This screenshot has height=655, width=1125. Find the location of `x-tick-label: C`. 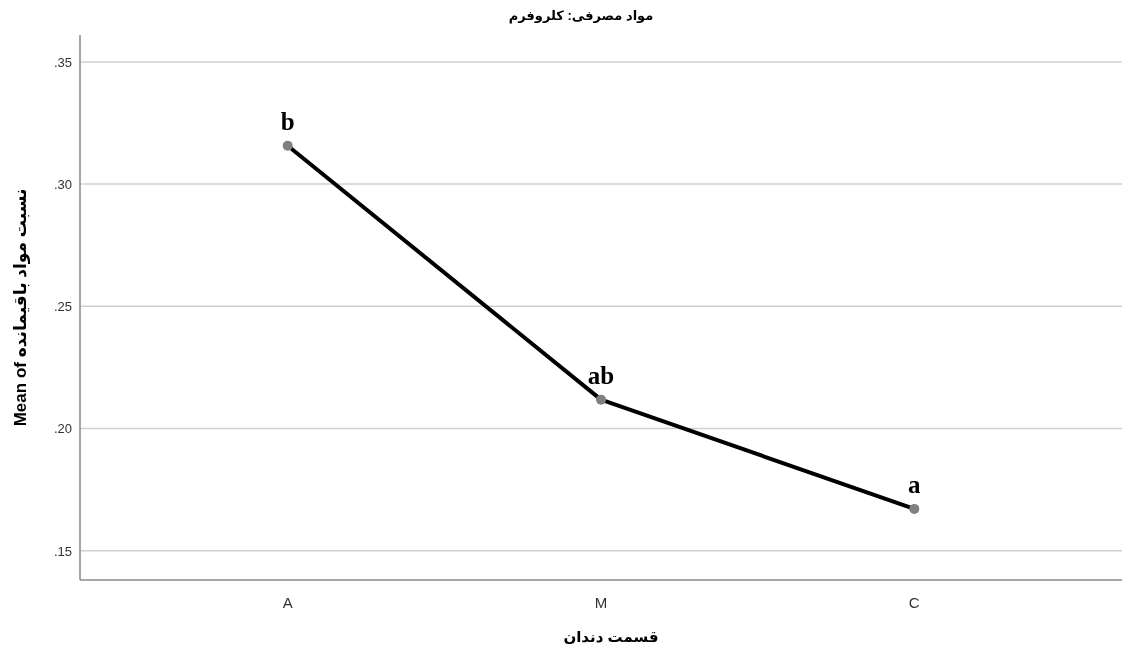

x-tick-label: C is located at coordinates (914, 602).